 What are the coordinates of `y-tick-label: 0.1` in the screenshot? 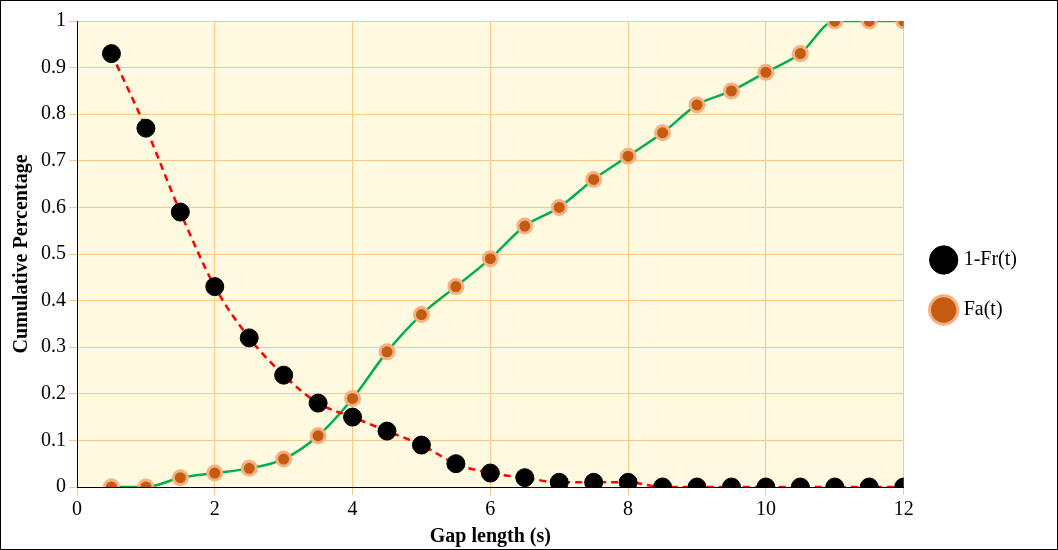 It's located at (53, 438).